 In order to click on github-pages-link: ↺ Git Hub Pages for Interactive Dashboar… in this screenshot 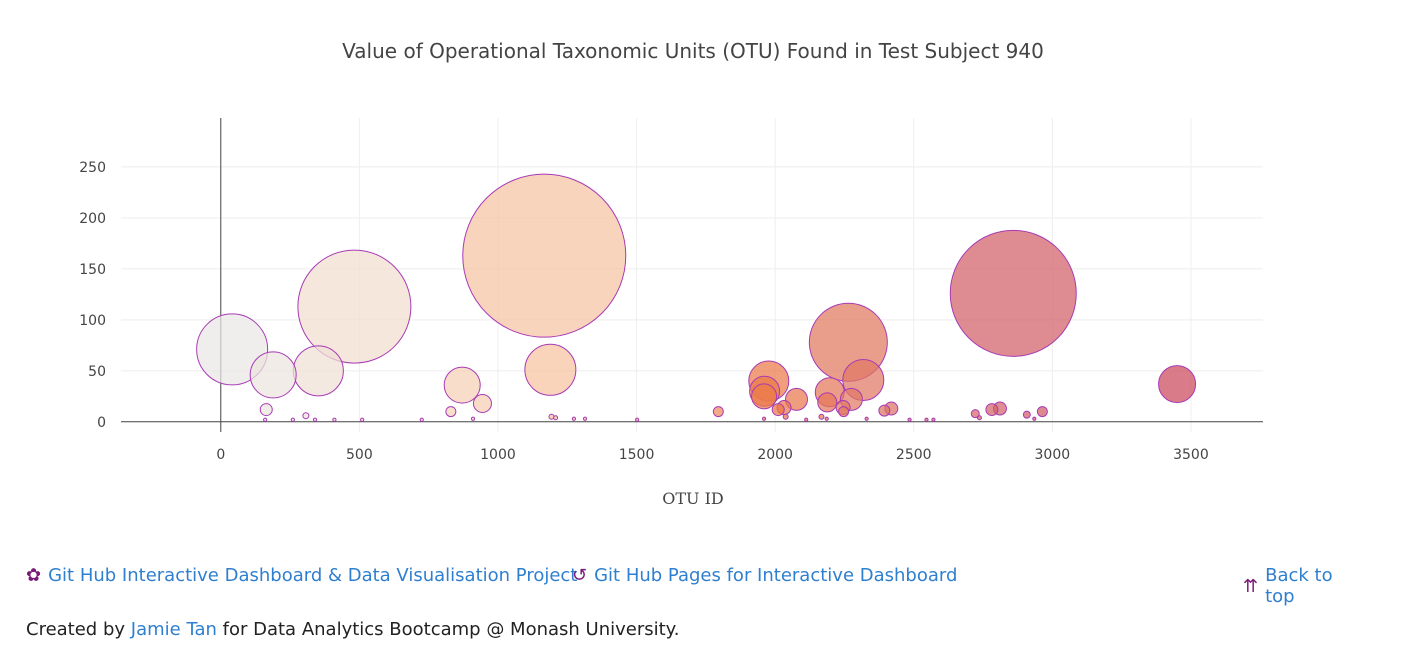, I will do `click(764, 575)`.